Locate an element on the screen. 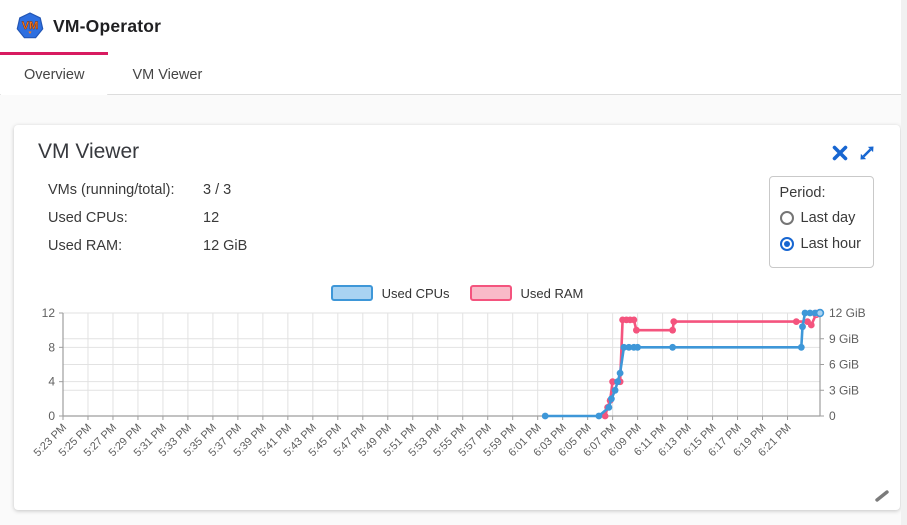  tab-label: VM Viewer is located at coordinates (167, 75).